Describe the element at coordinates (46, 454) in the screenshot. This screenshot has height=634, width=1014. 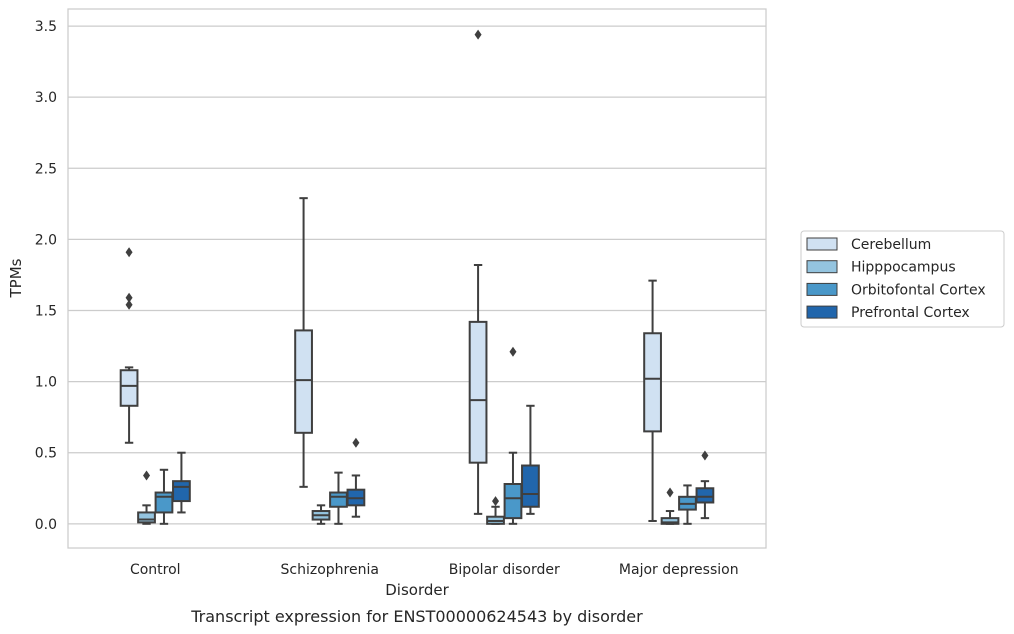
I see `y-tick-label: 0.5` at that location.